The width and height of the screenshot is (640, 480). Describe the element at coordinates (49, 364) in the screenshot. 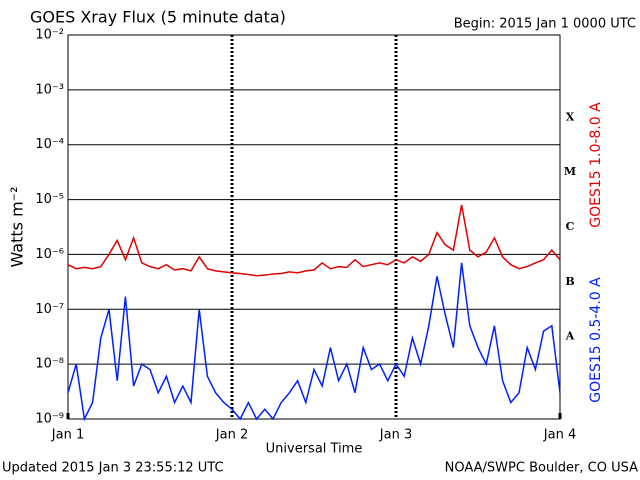

I see `y-tick-label: 10⁻⁸` at that location.